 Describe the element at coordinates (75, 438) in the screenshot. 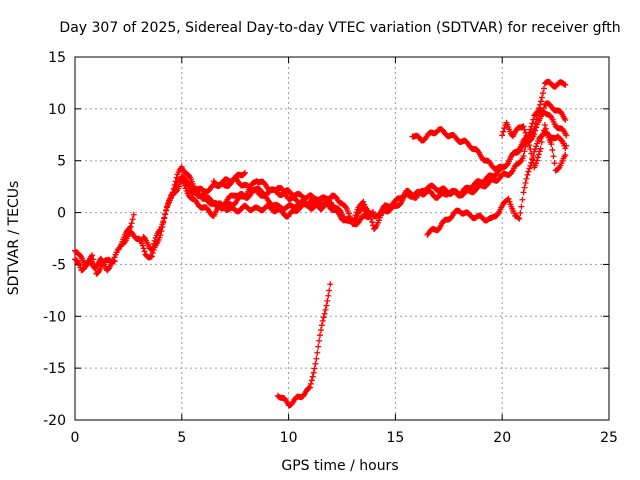

I see `x-tick-label: 0` at that location.